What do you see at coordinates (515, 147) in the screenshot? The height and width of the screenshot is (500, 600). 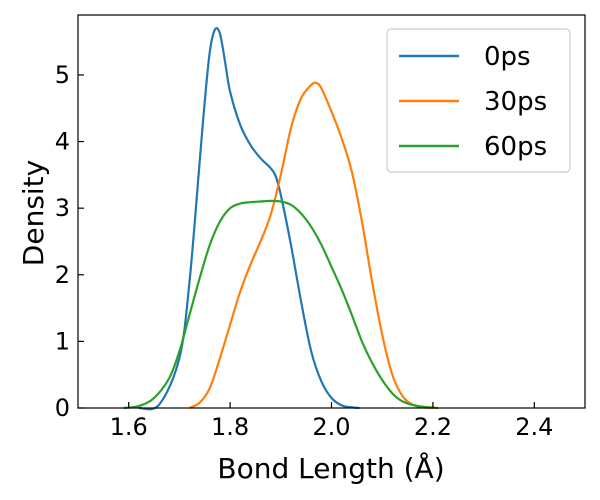 I see `legend-label-60ps: 60ps` at bounding box center [515, 147].